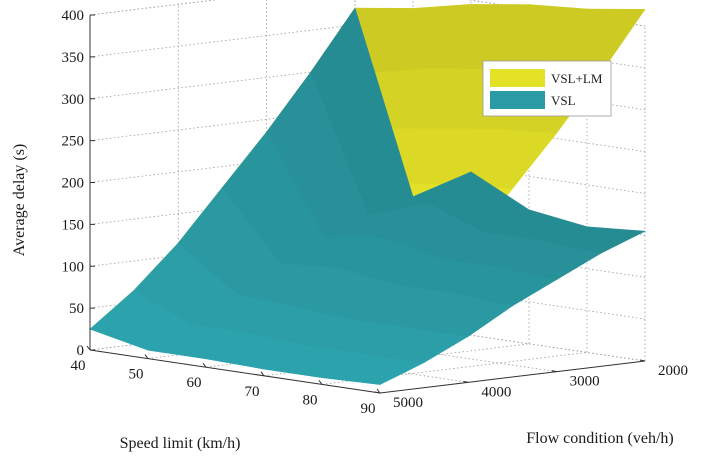  I want to click on x-tick-label: 40, so click(78, 366).